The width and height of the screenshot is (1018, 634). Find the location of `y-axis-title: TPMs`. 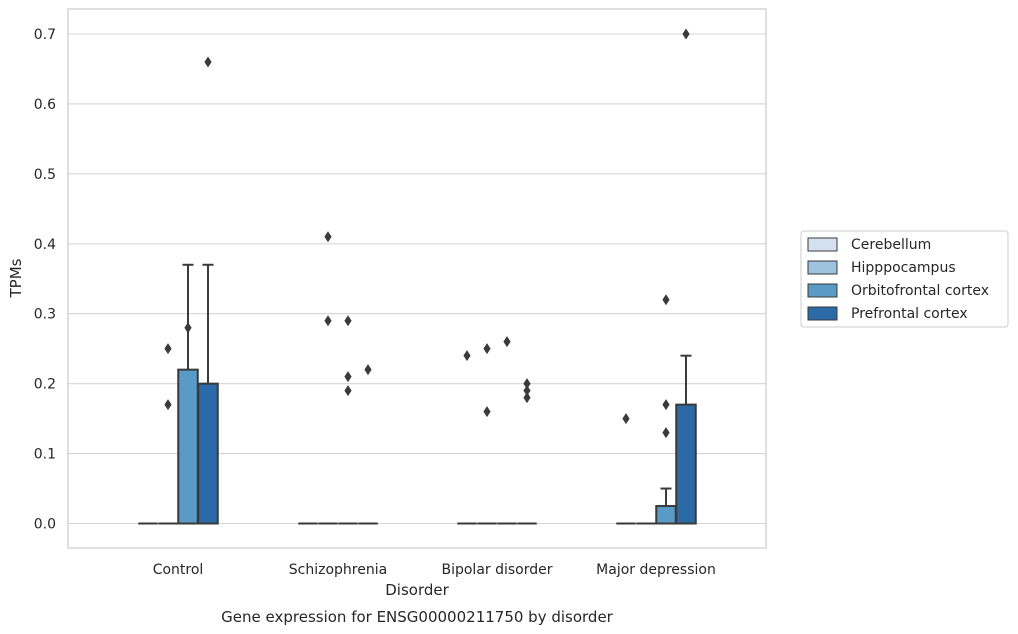

y-axis-title: TPMs is located at coordinates (16, 278).